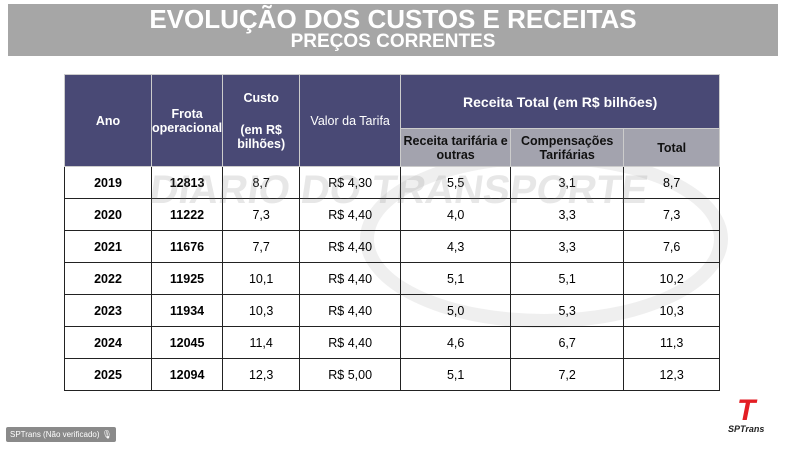  I want to click on cell-tarifa: R$ 5,00, so click(350, 374).